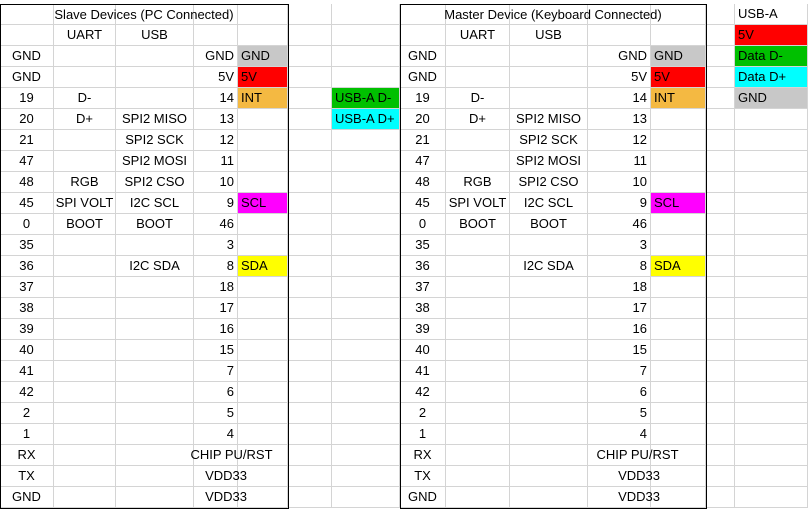  Describe the element at coordinates (155, 161) in the screenshot. I see `slave-usb-function: SPI2 MOSI` at that location.